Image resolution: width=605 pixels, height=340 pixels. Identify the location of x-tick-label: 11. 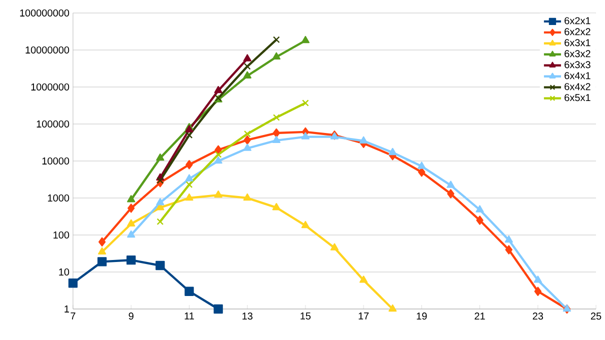
(189, 316).